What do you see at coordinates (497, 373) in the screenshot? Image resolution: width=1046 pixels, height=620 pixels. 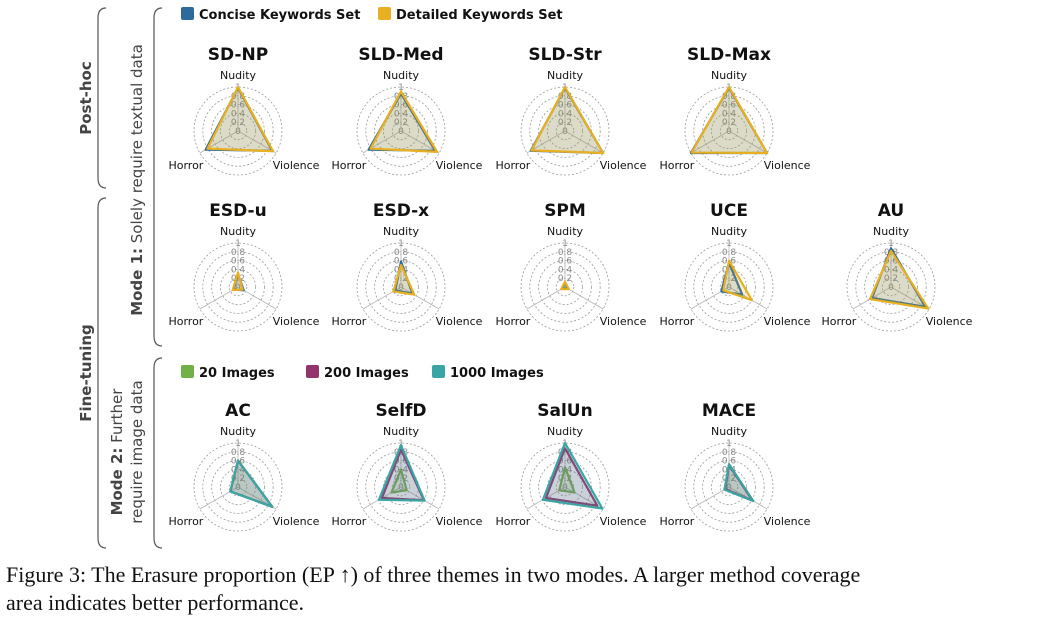 I see `legend-label-1000: 1000 Images` at bounding box center [497, 373].